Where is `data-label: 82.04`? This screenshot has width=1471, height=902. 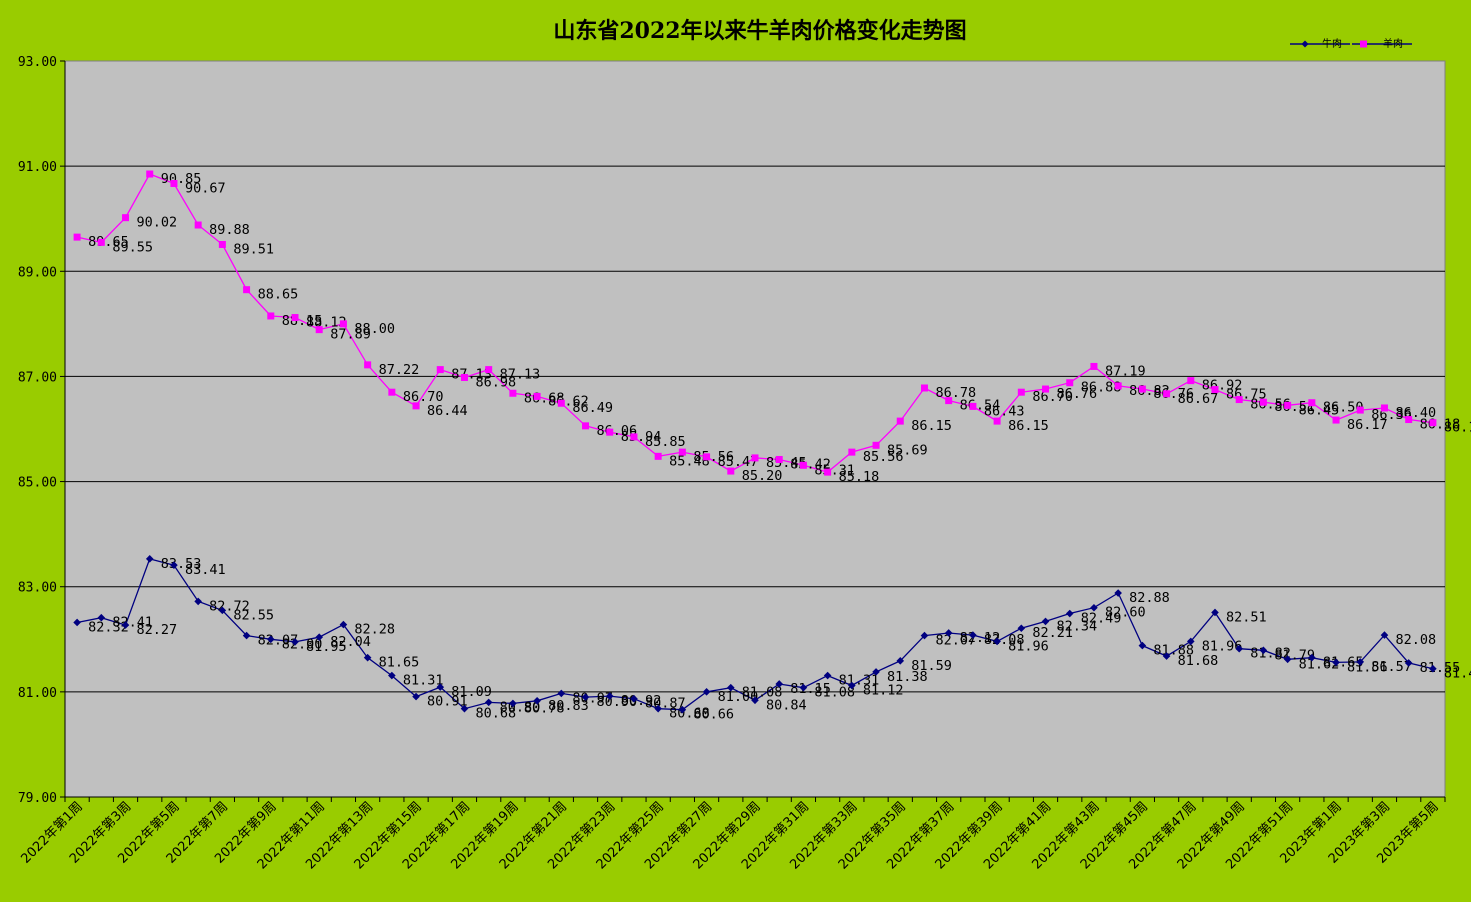 data-label: 82.04 is located at coordinates (350, 642).